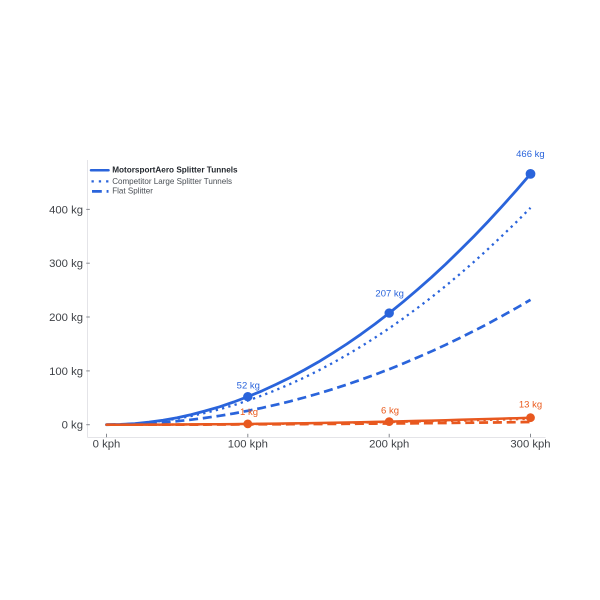 This screenshot has width=600, height=600. I want to click on svg-text: 52 kg, so click(248, 385).